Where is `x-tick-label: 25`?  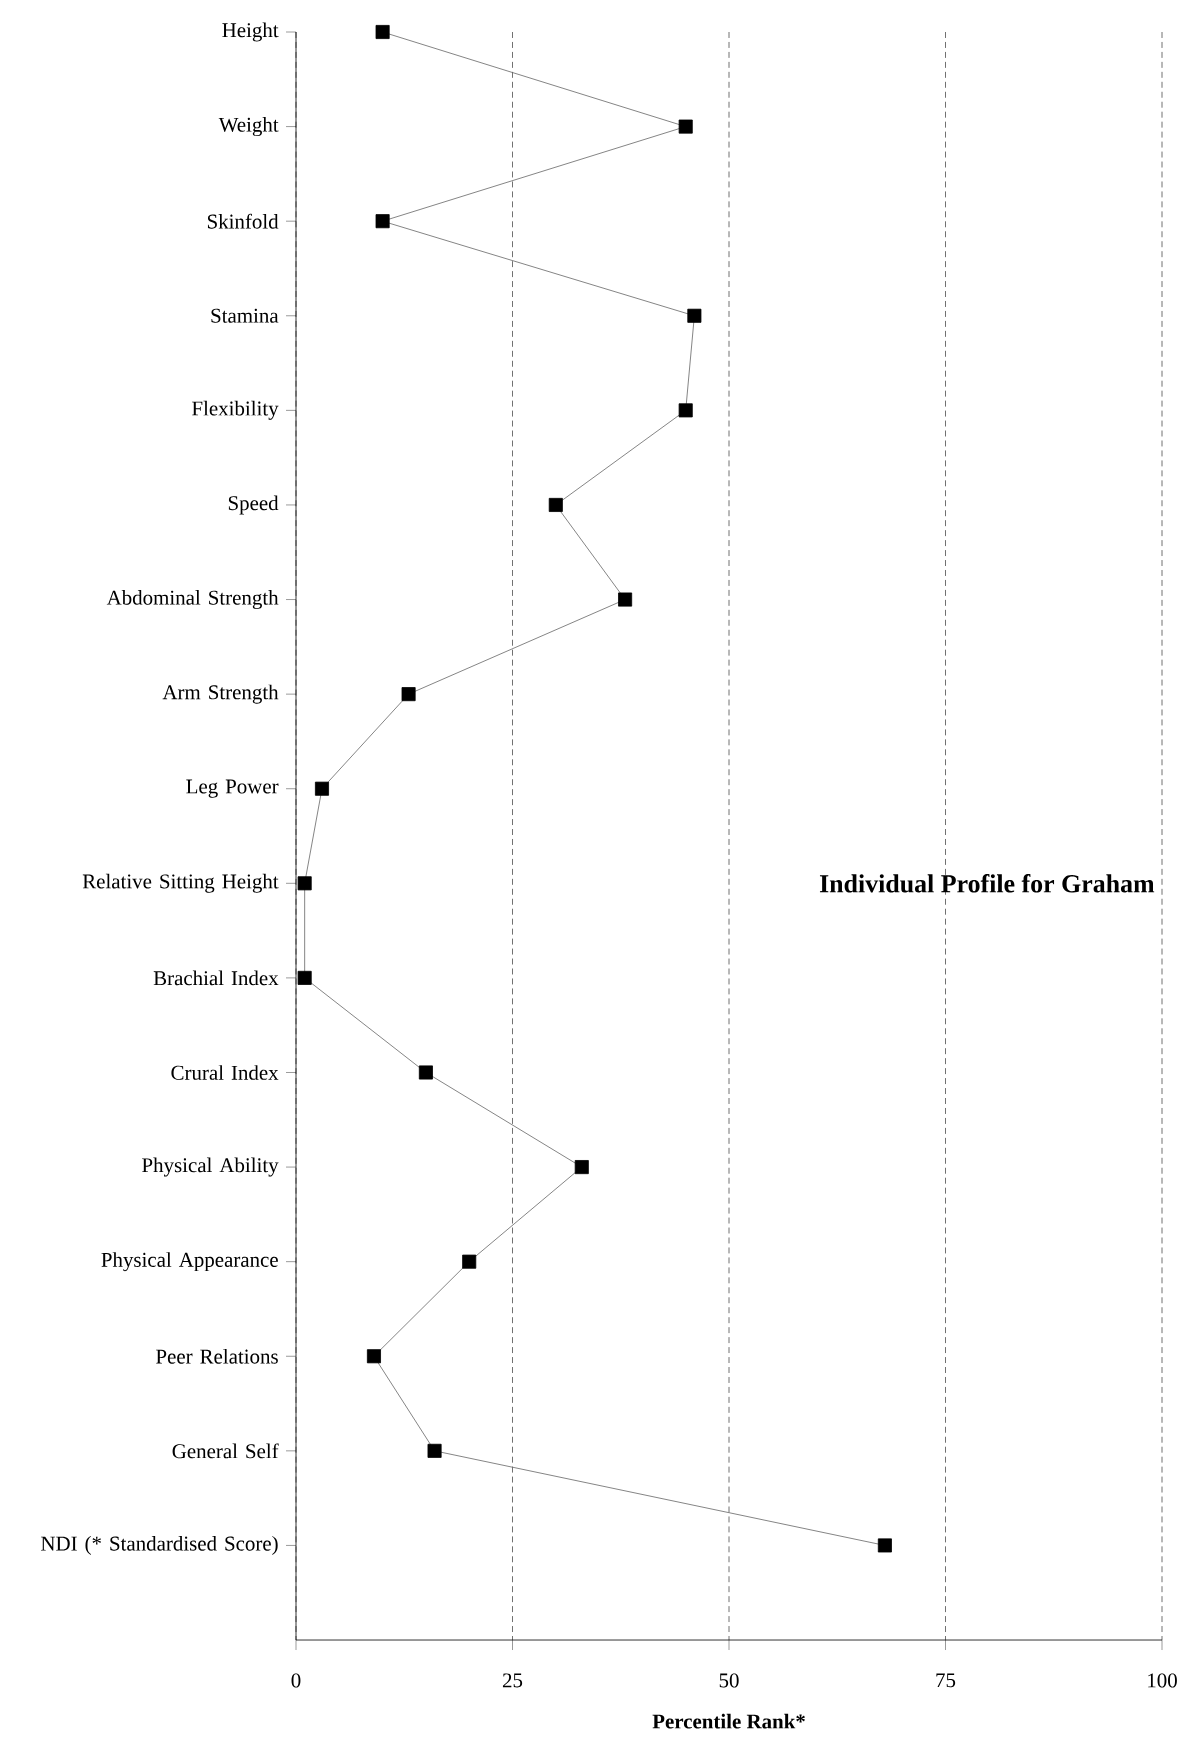
x-tick-label: 25 is located at coordinates (512, 1680).